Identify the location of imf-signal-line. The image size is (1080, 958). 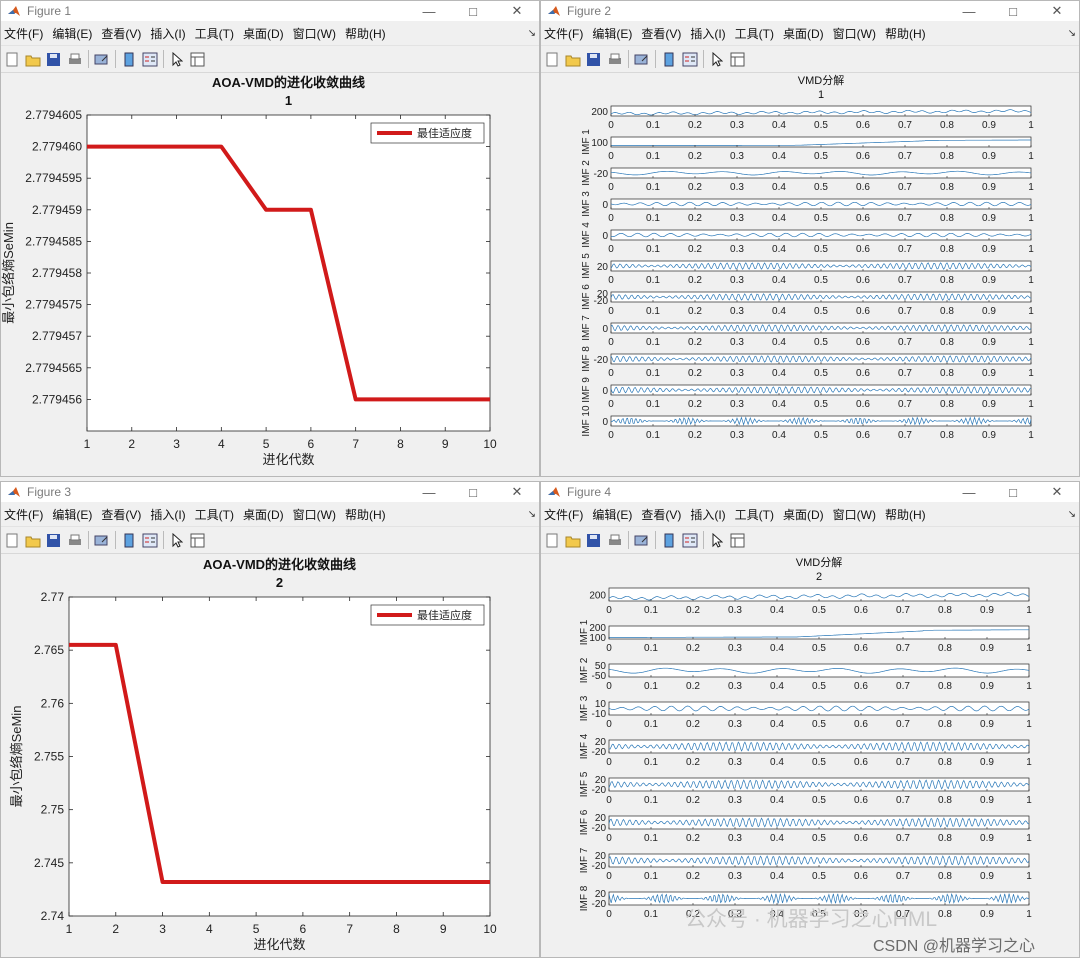
(821, 142).